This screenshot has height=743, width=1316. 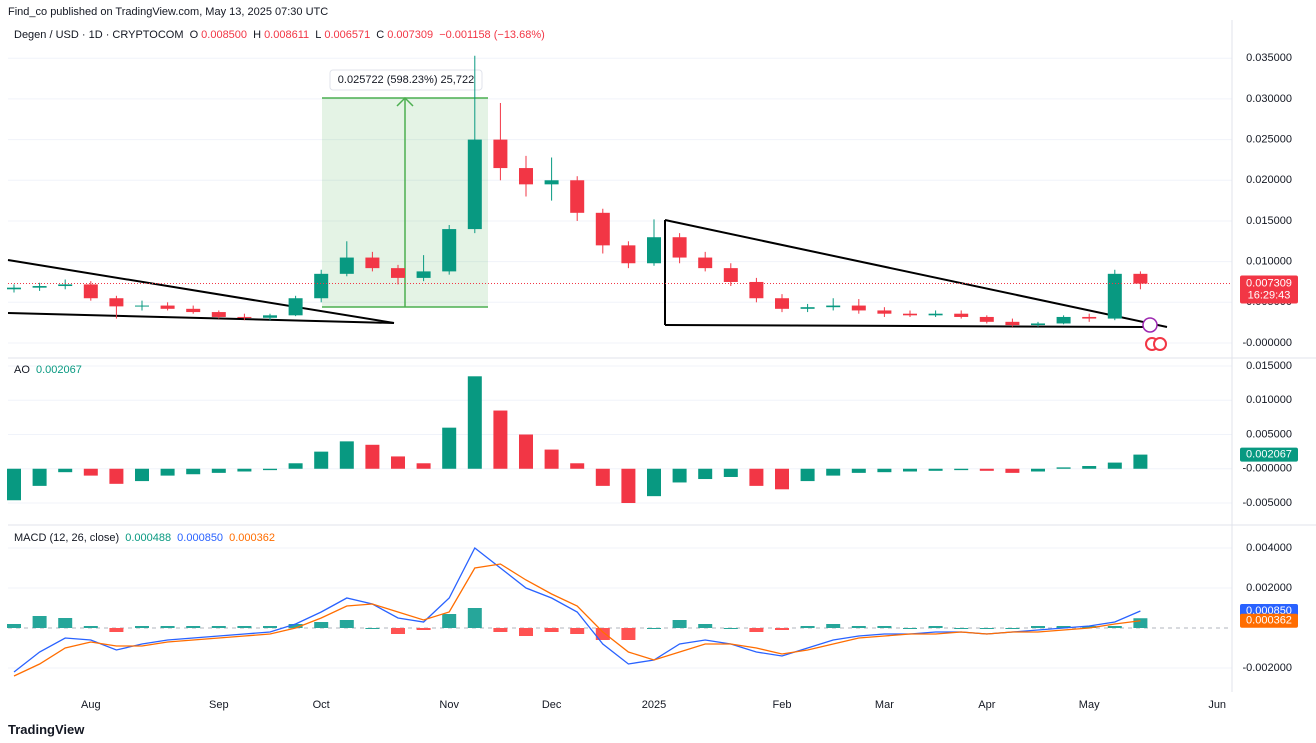 What do you see at coordinates (986, 705) in the screenshot?
I see `x-tick-label: Apr` at bounding box center [986, 705].